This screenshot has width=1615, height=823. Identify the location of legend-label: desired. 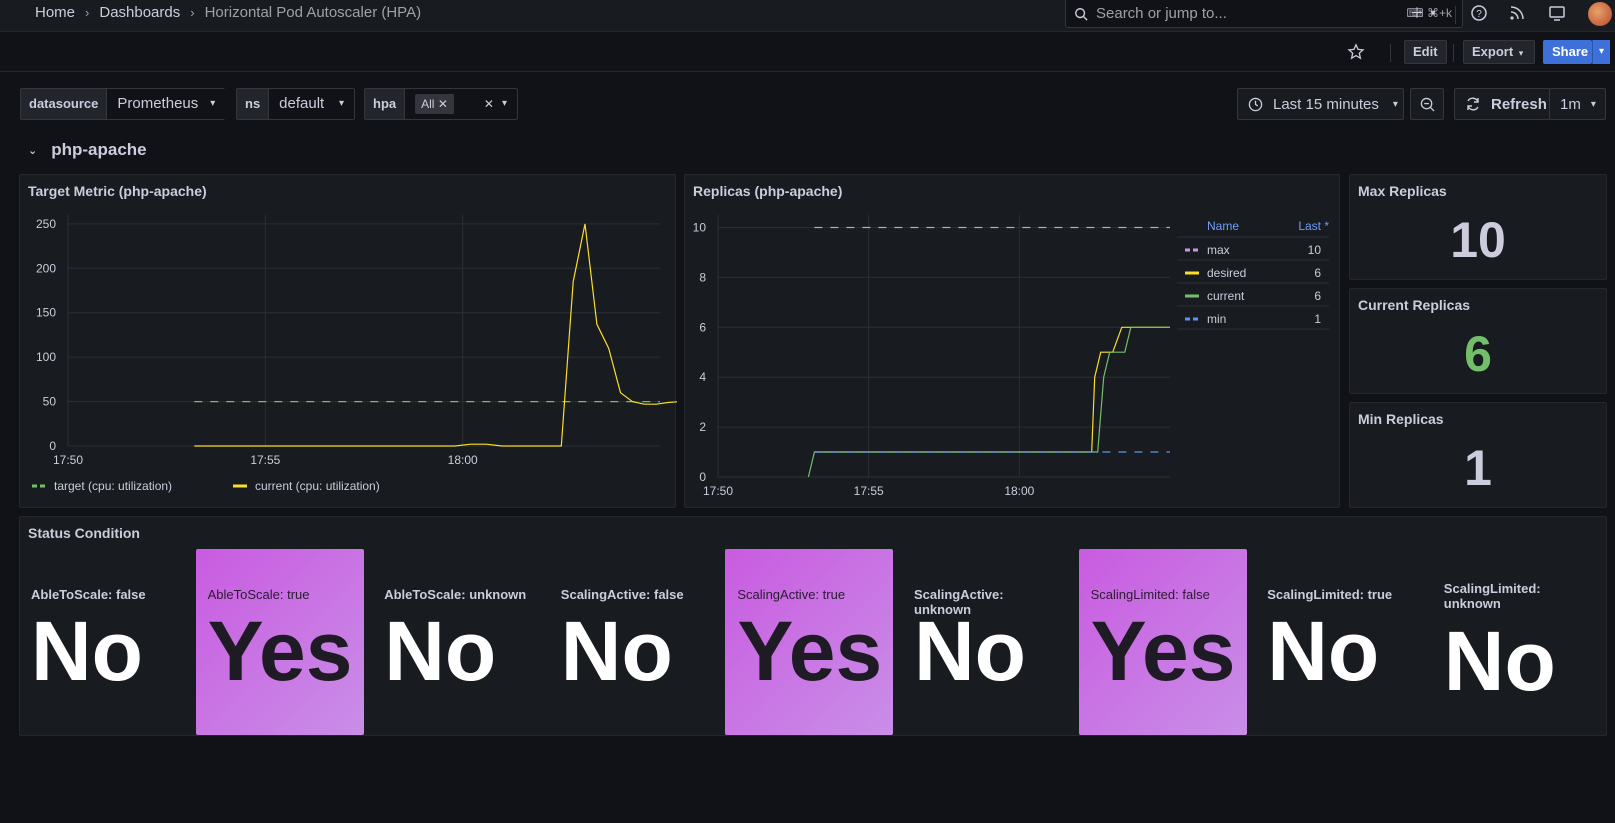
(1226, 273).